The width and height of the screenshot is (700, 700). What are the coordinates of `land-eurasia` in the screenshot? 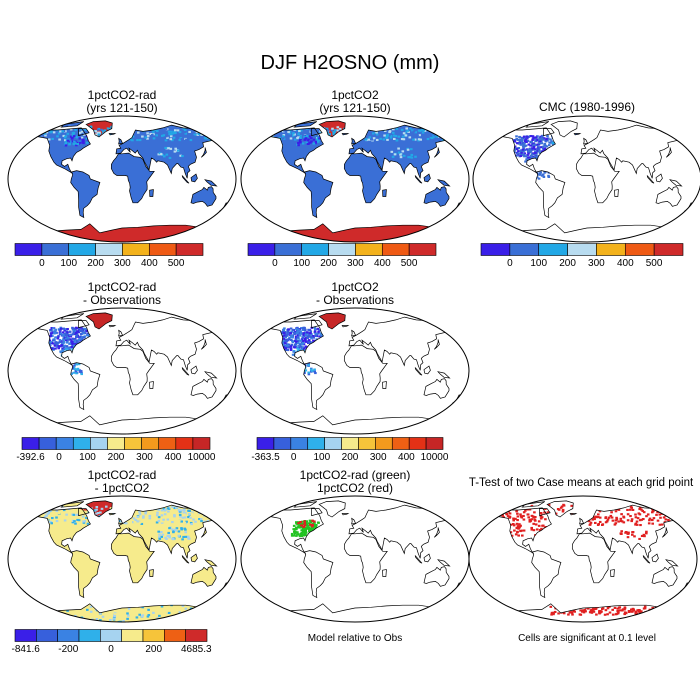 It's located at (401, 532).